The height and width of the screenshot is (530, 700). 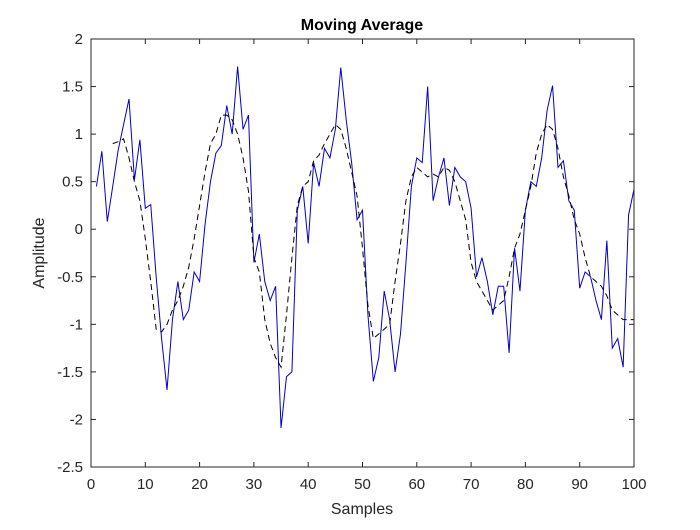 What do you see at coordinates (70, 467) in the screenshot?
I see `y-tick-label: -2.5` at bounding box center [70, 467].